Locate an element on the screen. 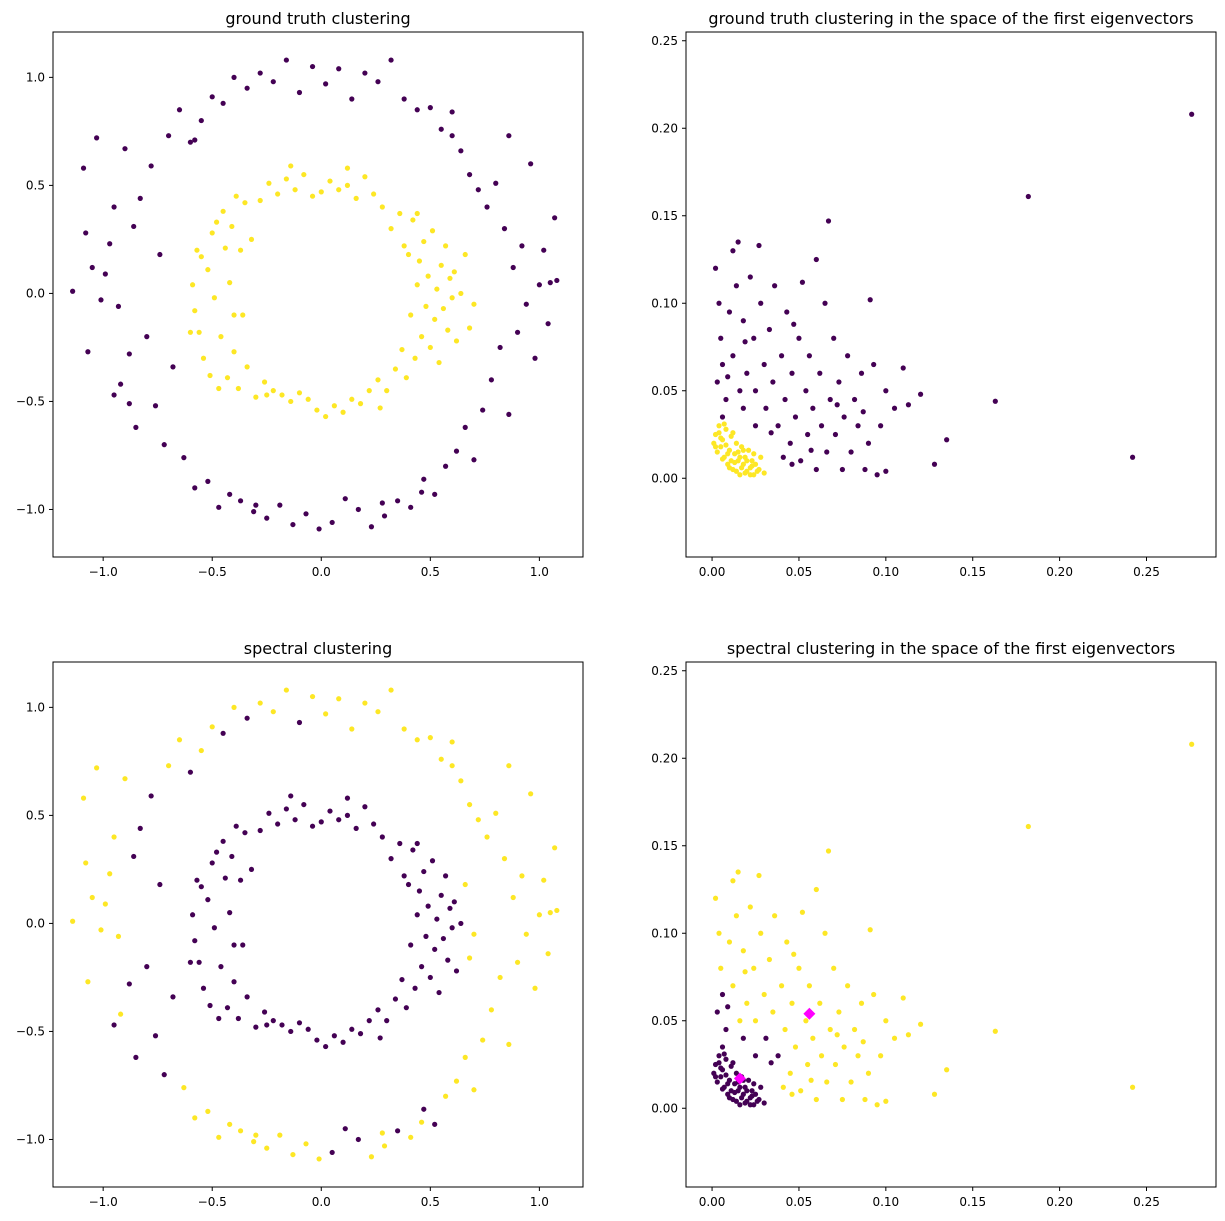  sc-rings-xtick-label: −1.0 is located at coordinates (103, 1202).